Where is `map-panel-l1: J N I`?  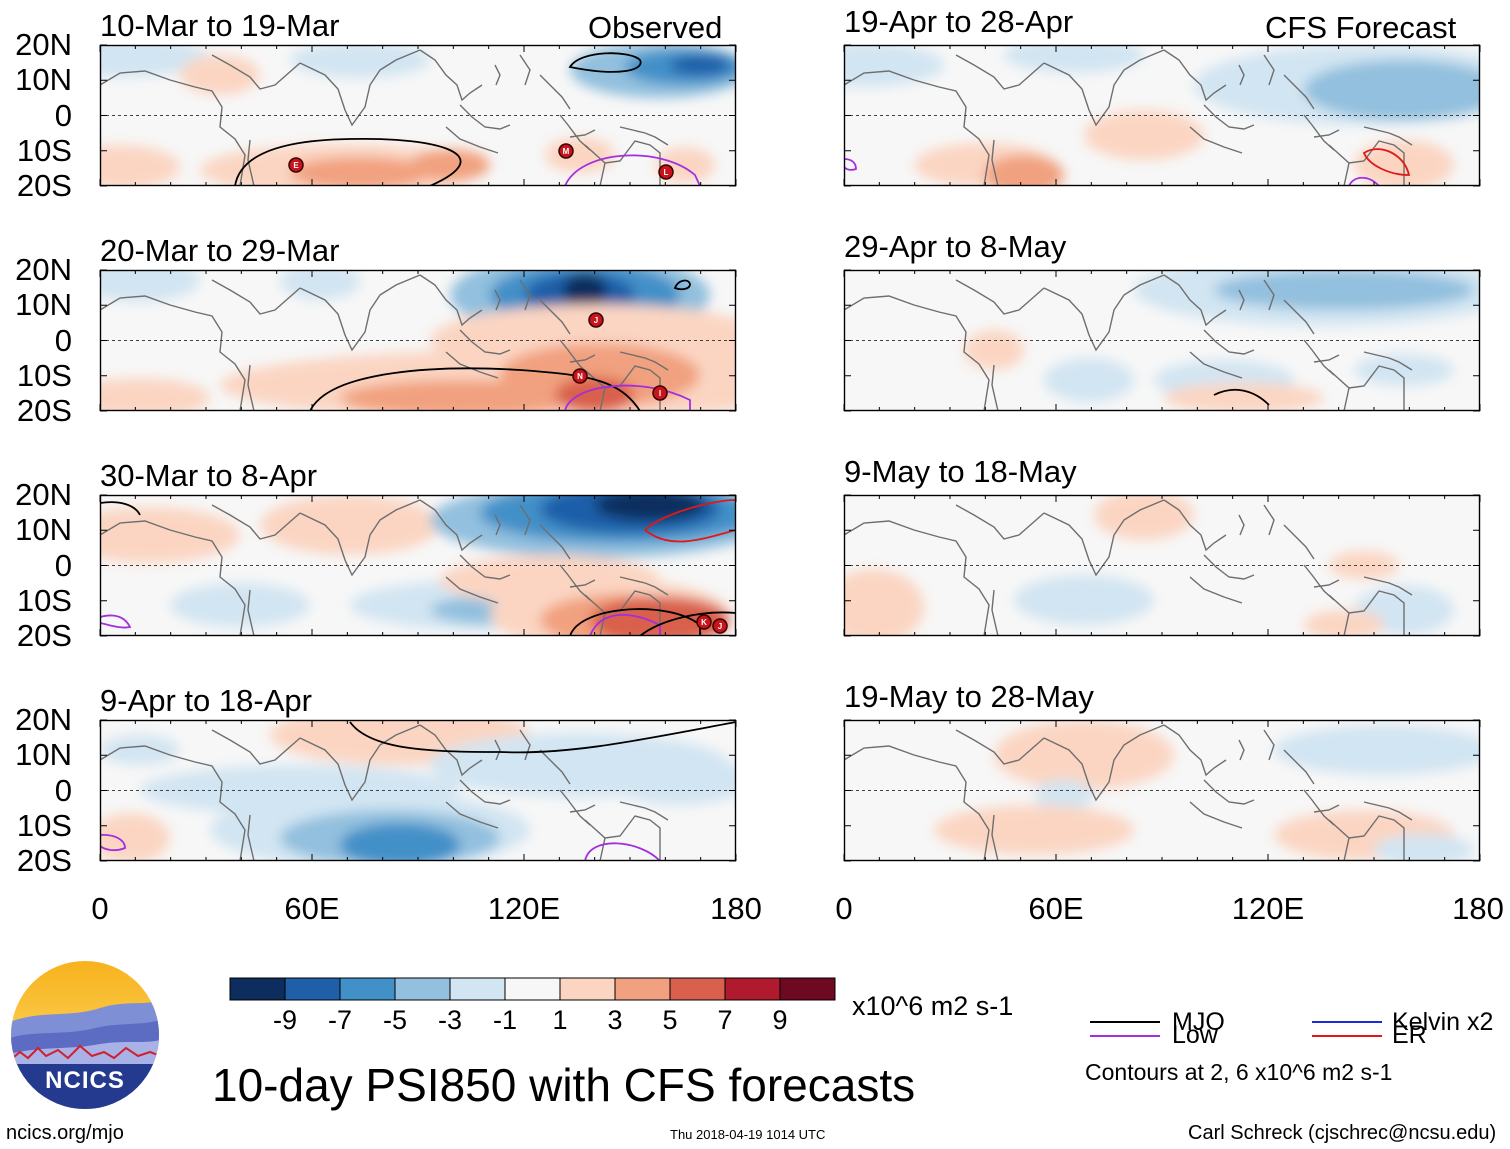
map-panel-l1: J N I is located at coordinates (418, 340).